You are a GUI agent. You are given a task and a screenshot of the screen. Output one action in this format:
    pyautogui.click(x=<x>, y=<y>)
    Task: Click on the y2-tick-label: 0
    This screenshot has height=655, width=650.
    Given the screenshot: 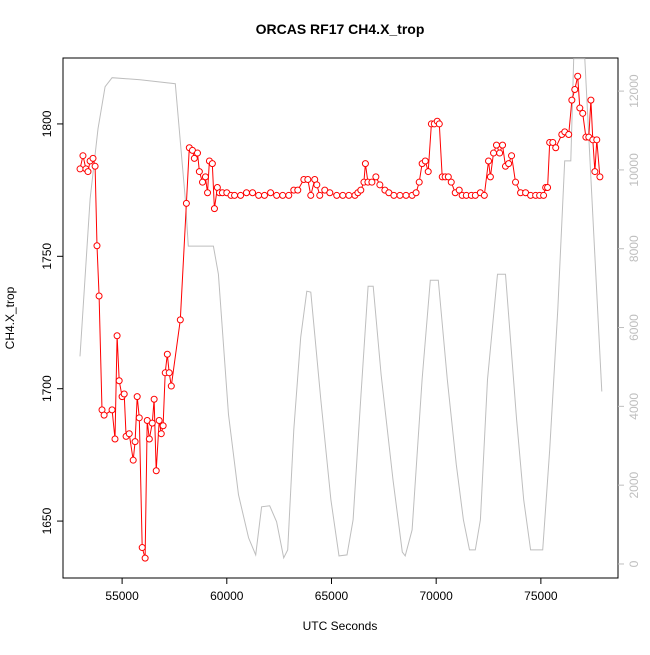 What is the action you would take?
    pyautogui.click(x=634, y=563)
    